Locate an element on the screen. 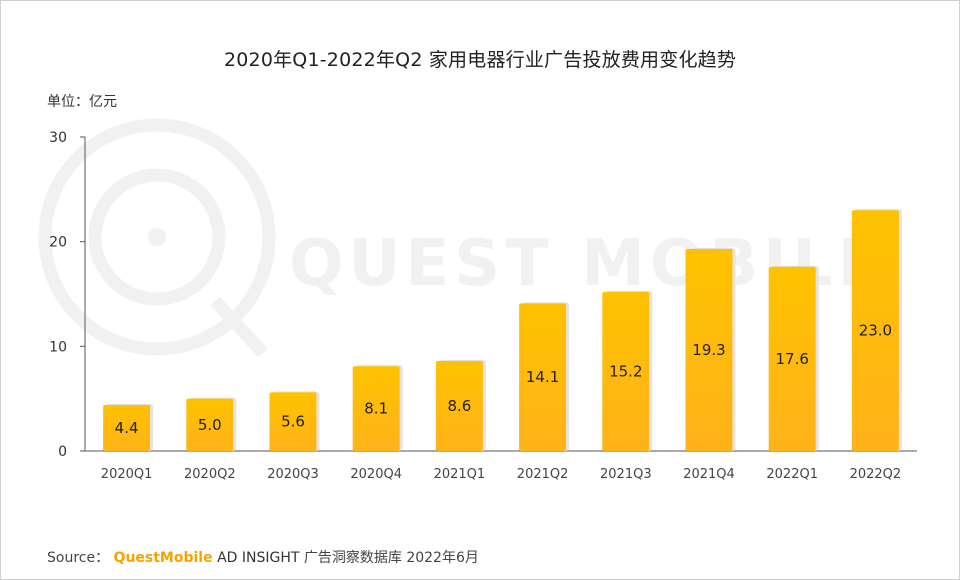 The image size is (960, 580). bar-value-label: 15.2 is located at coordinates (625, 371).